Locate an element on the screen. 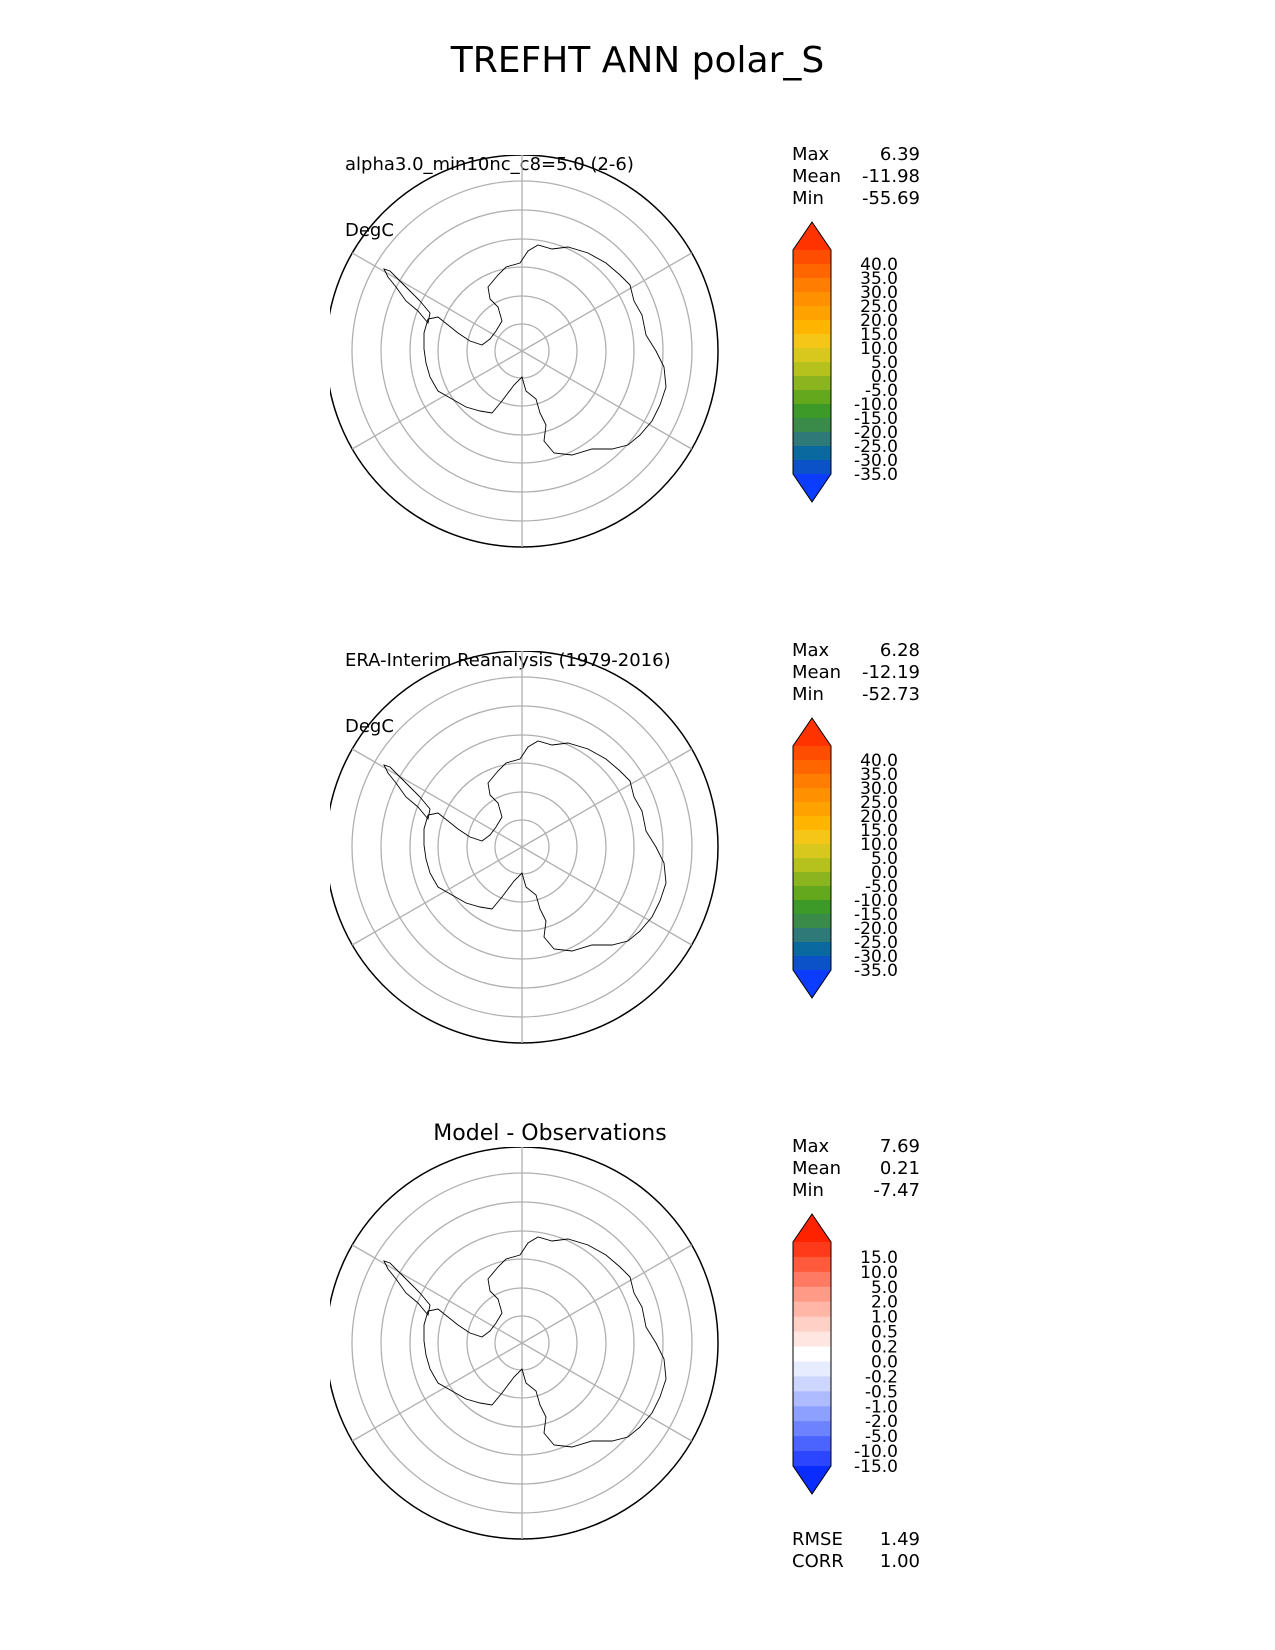 This screenshot has width=1275, height=1650. stats-box: Max 6.28 Mean -12.19 Min -52.73 is located at coordinates (856, 673).